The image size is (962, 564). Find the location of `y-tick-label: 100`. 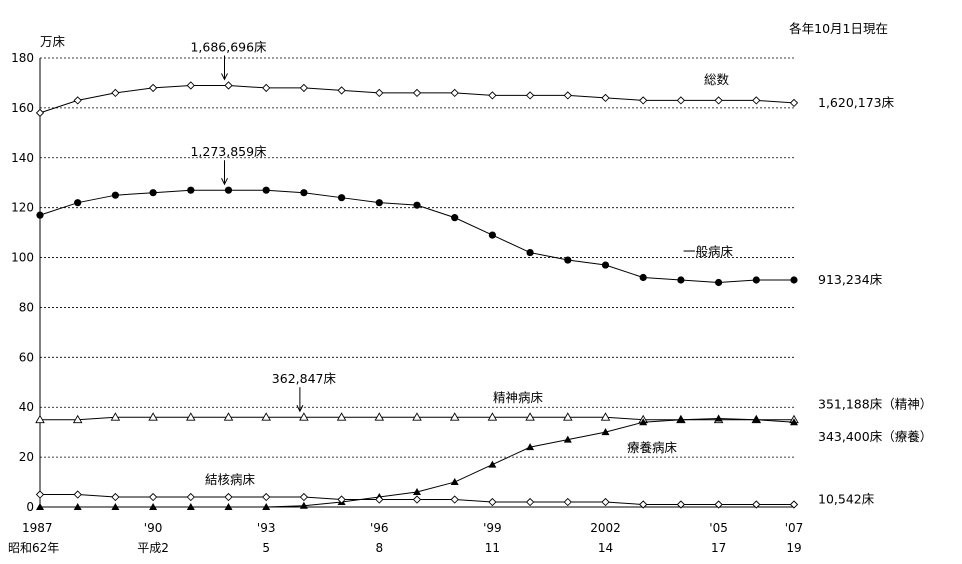

y-tick-label: 100 is located at coordinates (22, 258).